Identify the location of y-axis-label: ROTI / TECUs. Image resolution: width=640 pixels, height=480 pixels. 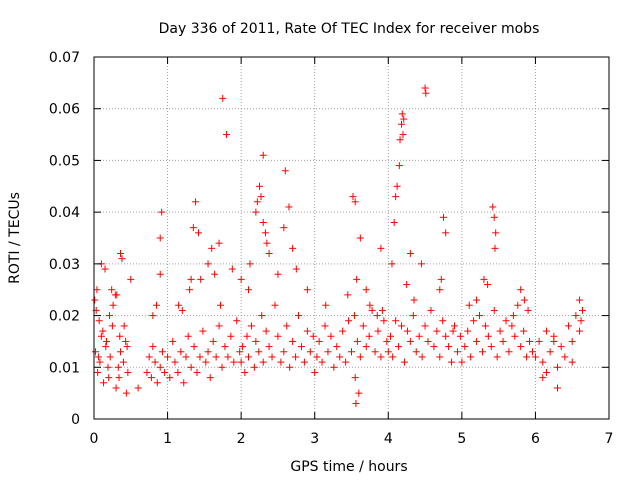
(15, 238).